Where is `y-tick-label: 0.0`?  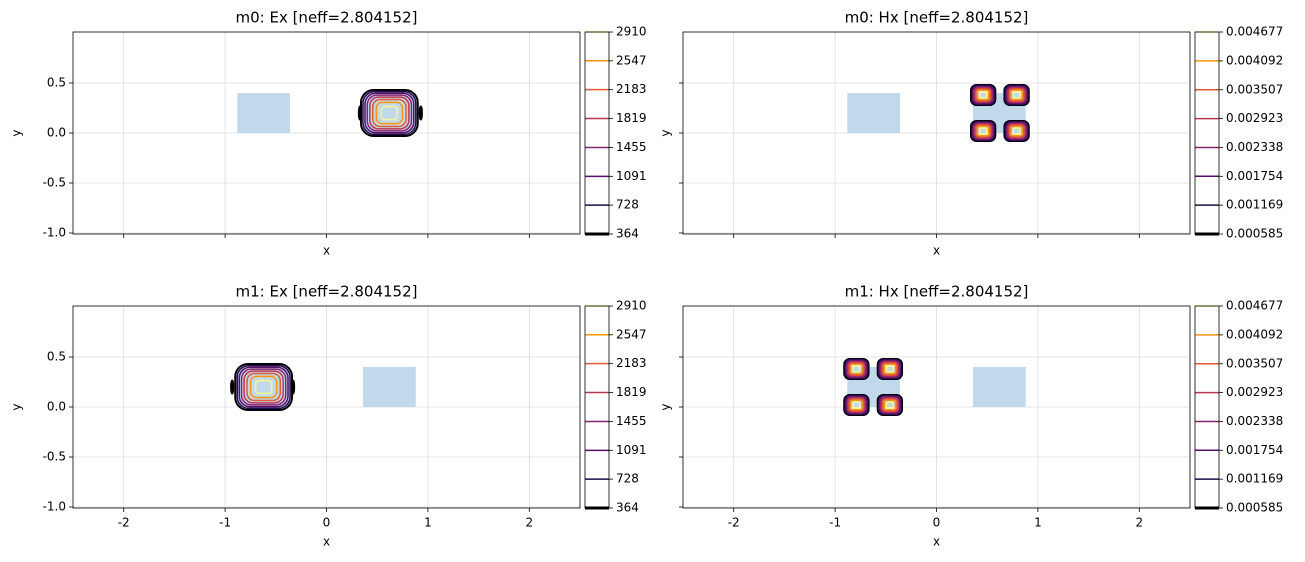
y-tick-label: 0.0 is located at coordinates (56, 133).